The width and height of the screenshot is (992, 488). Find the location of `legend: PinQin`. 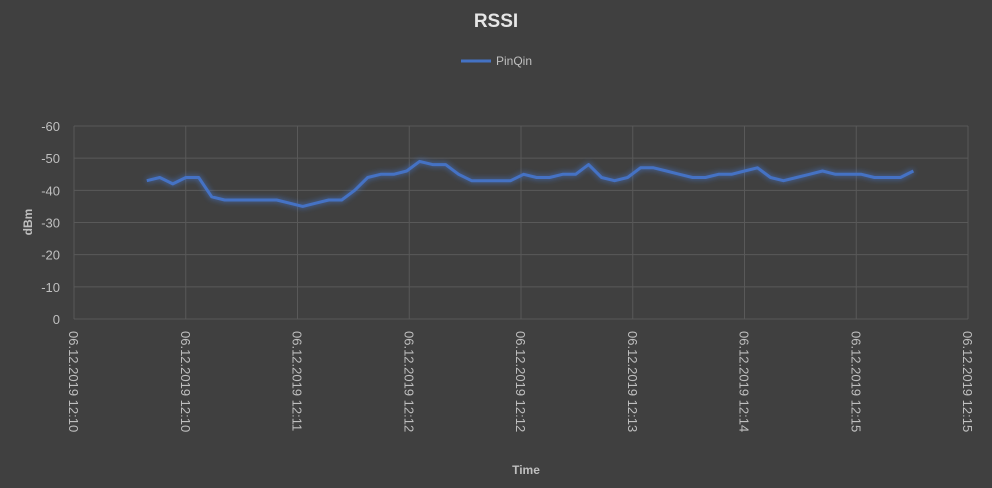

legend: PinQin is located at coordinates (496, 61).